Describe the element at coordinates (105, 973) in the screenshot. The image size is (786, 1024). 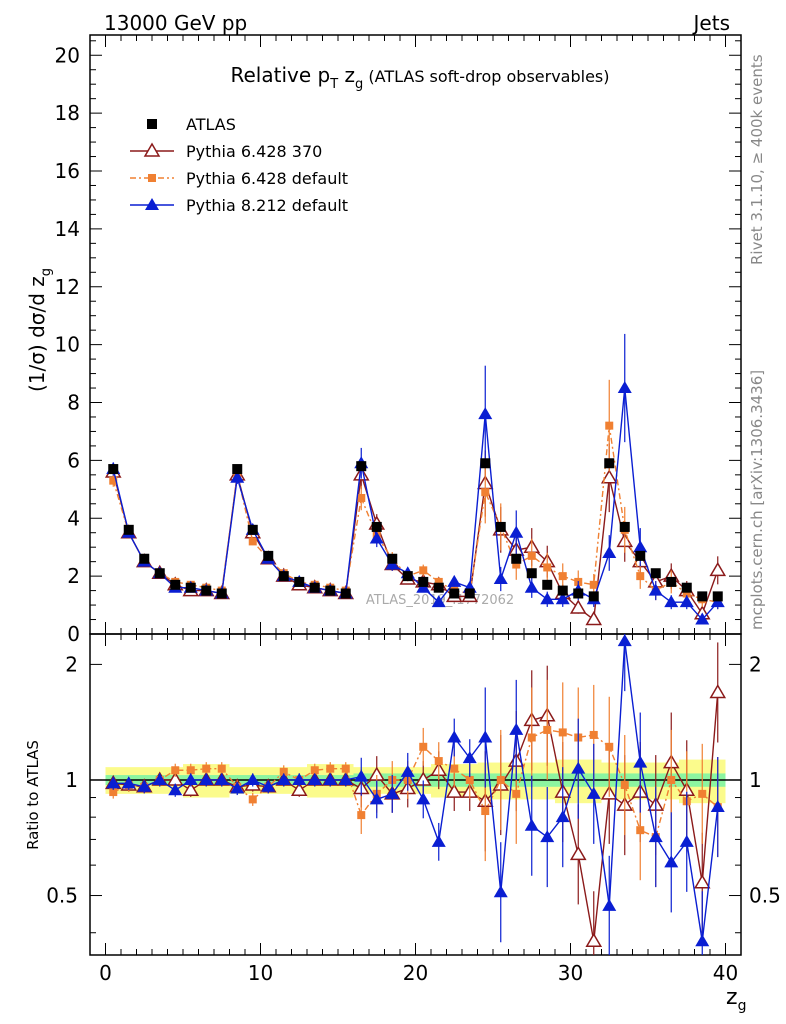
I see `x-tick-label: 0` at that location.